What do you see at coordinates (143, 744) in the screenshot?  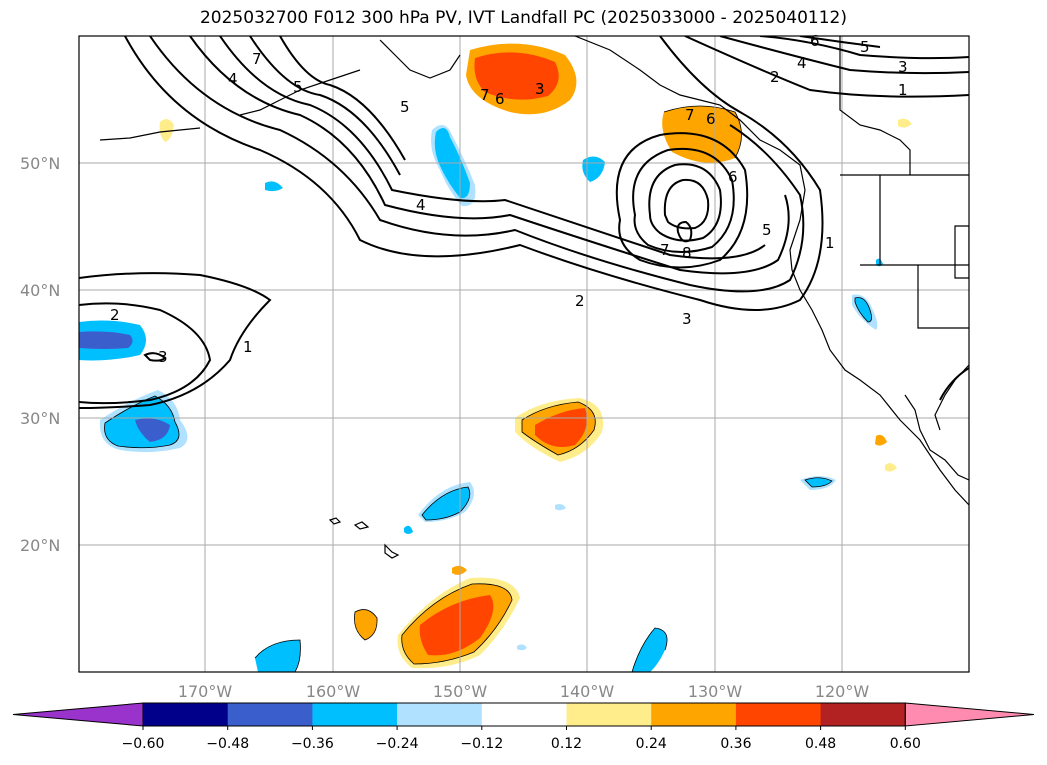 I see `colorbar-tick-label: −0.60` at bounding box center [143, 744].